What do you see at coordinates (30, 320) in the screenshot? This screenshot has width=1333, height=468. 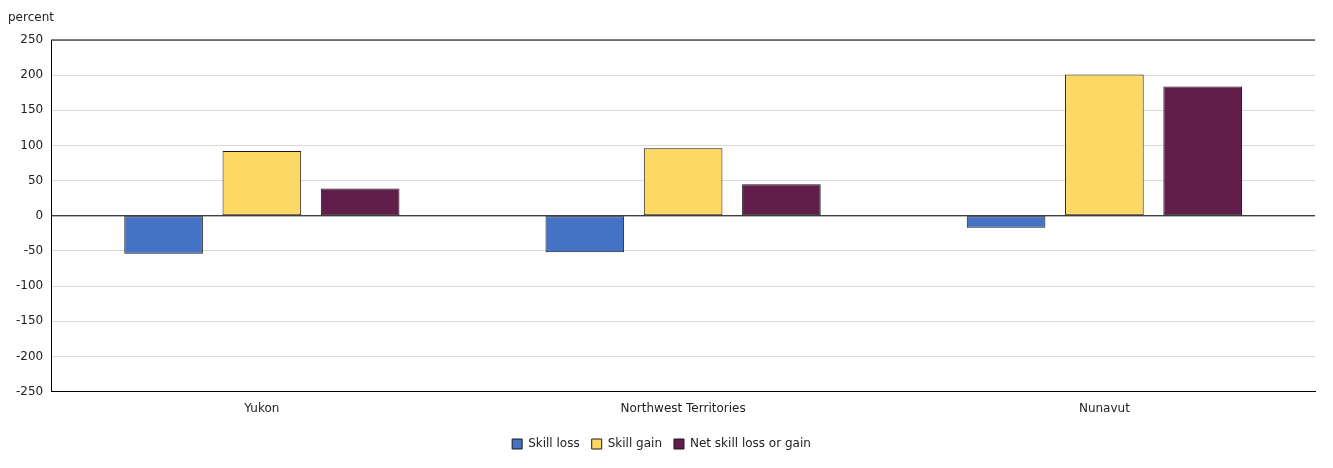 I see `y-tick-label: -150` at bounding box center [30, 320].